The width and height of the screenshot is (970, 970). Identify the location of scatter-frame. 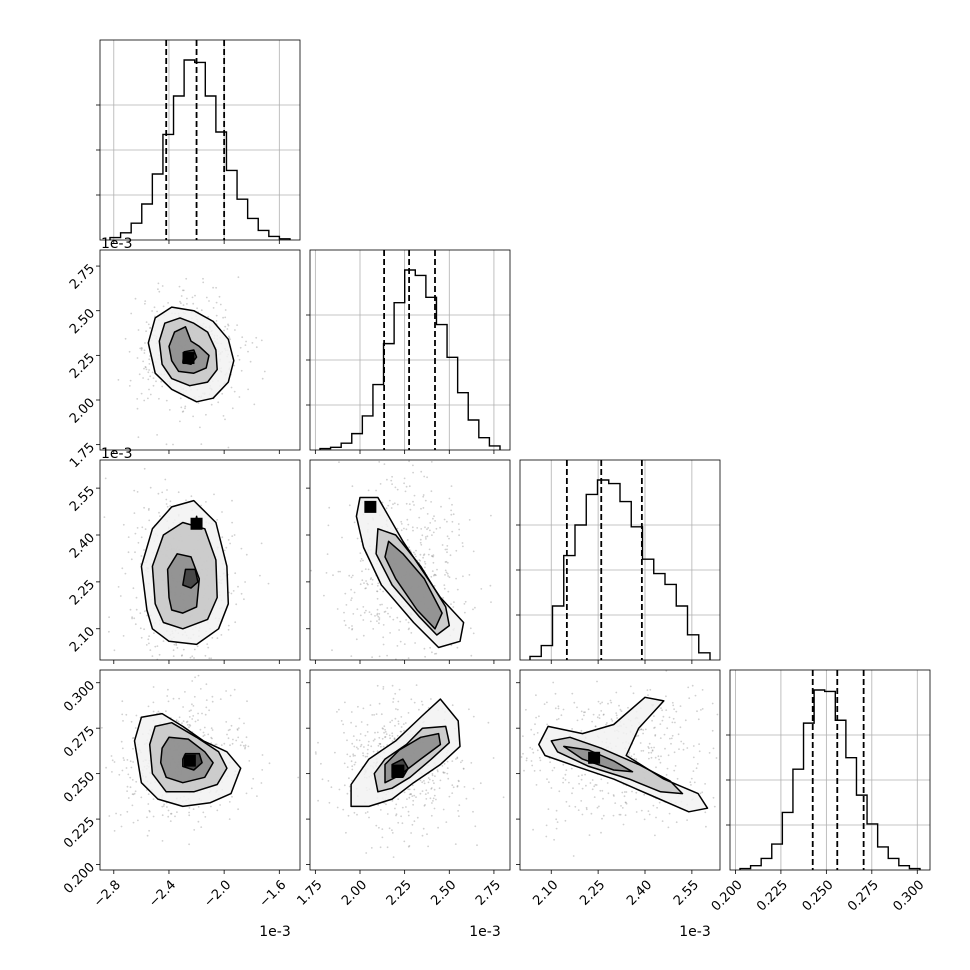
(410, 770).